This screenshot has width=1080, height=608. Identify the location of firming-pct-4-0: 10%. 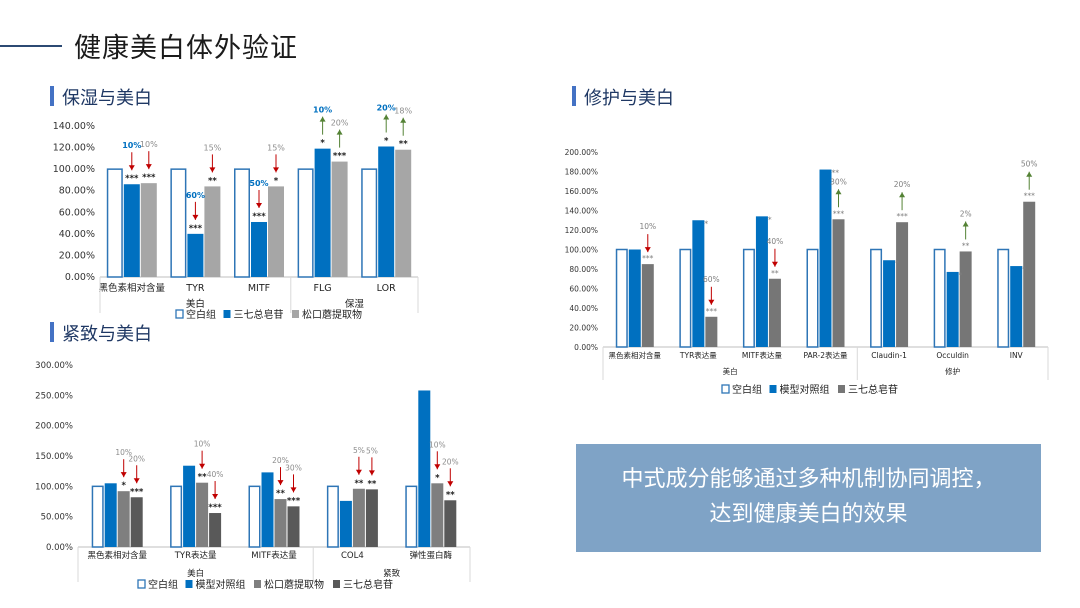
(437, 444).